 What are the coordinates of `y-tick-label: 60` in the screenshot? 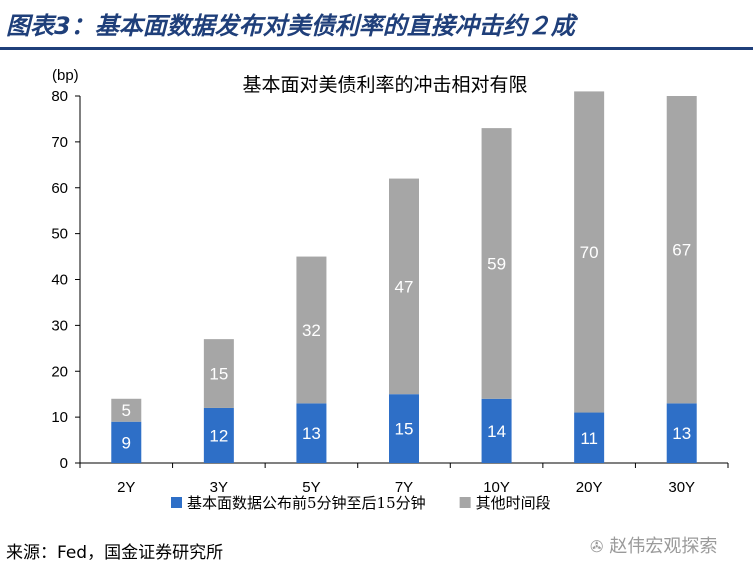 It's located at (59, 188).